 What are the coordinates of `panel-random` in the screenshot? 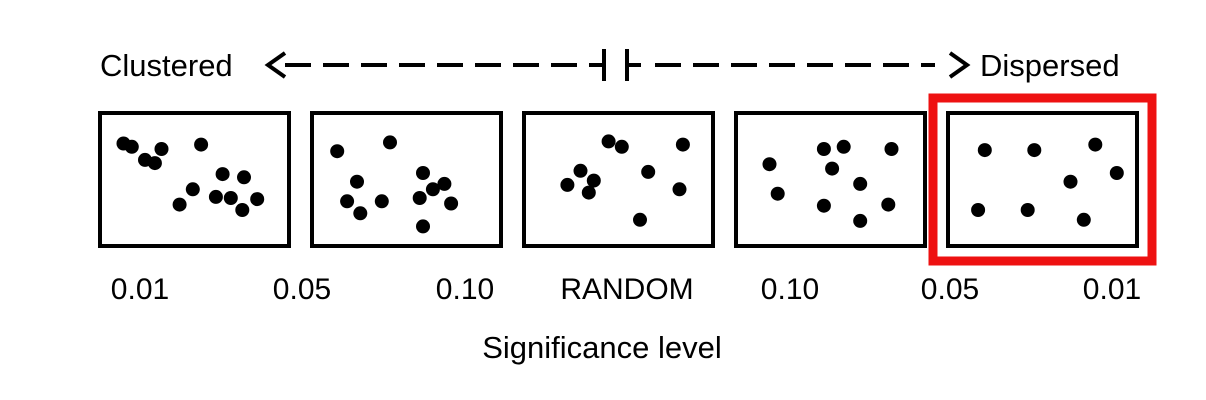 It's located at (618, 179).